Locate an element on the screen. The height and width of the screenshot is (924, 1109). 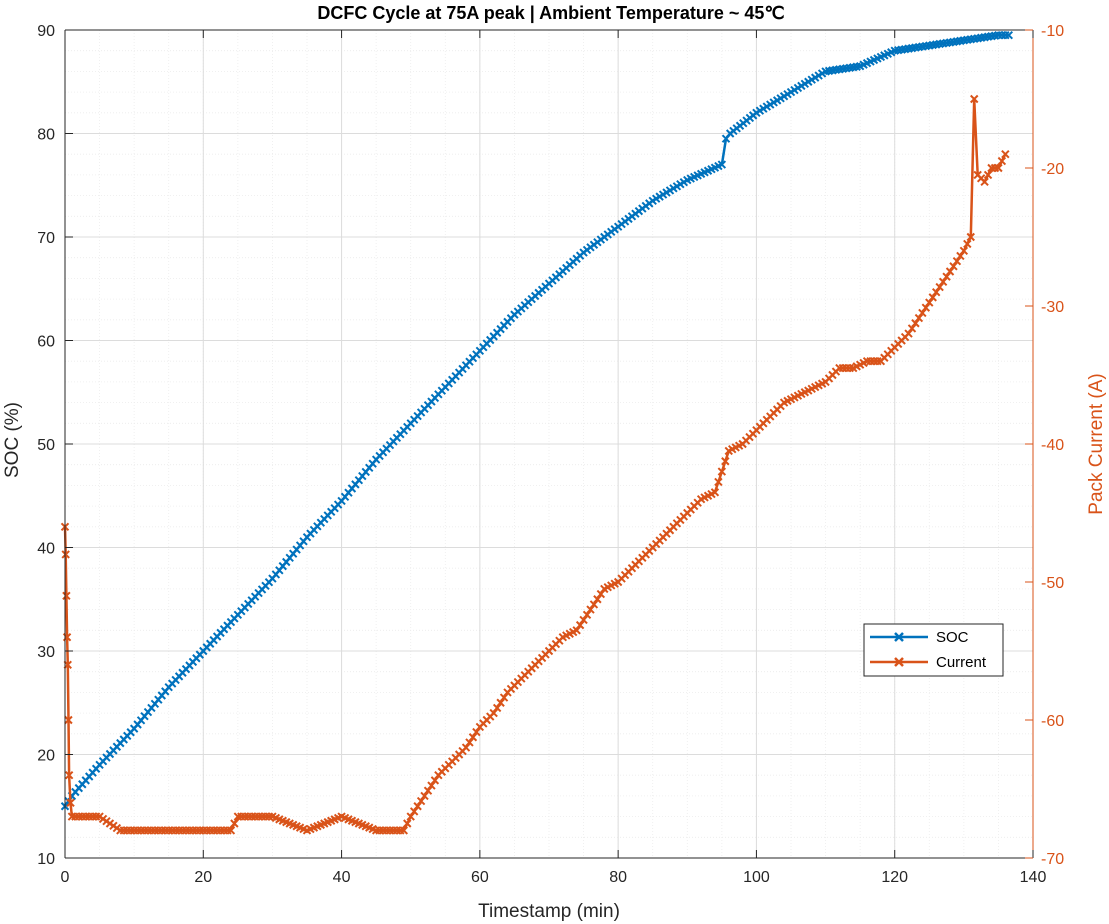
y-right-tick-label: -60 is located at coordinates (1052, 721).